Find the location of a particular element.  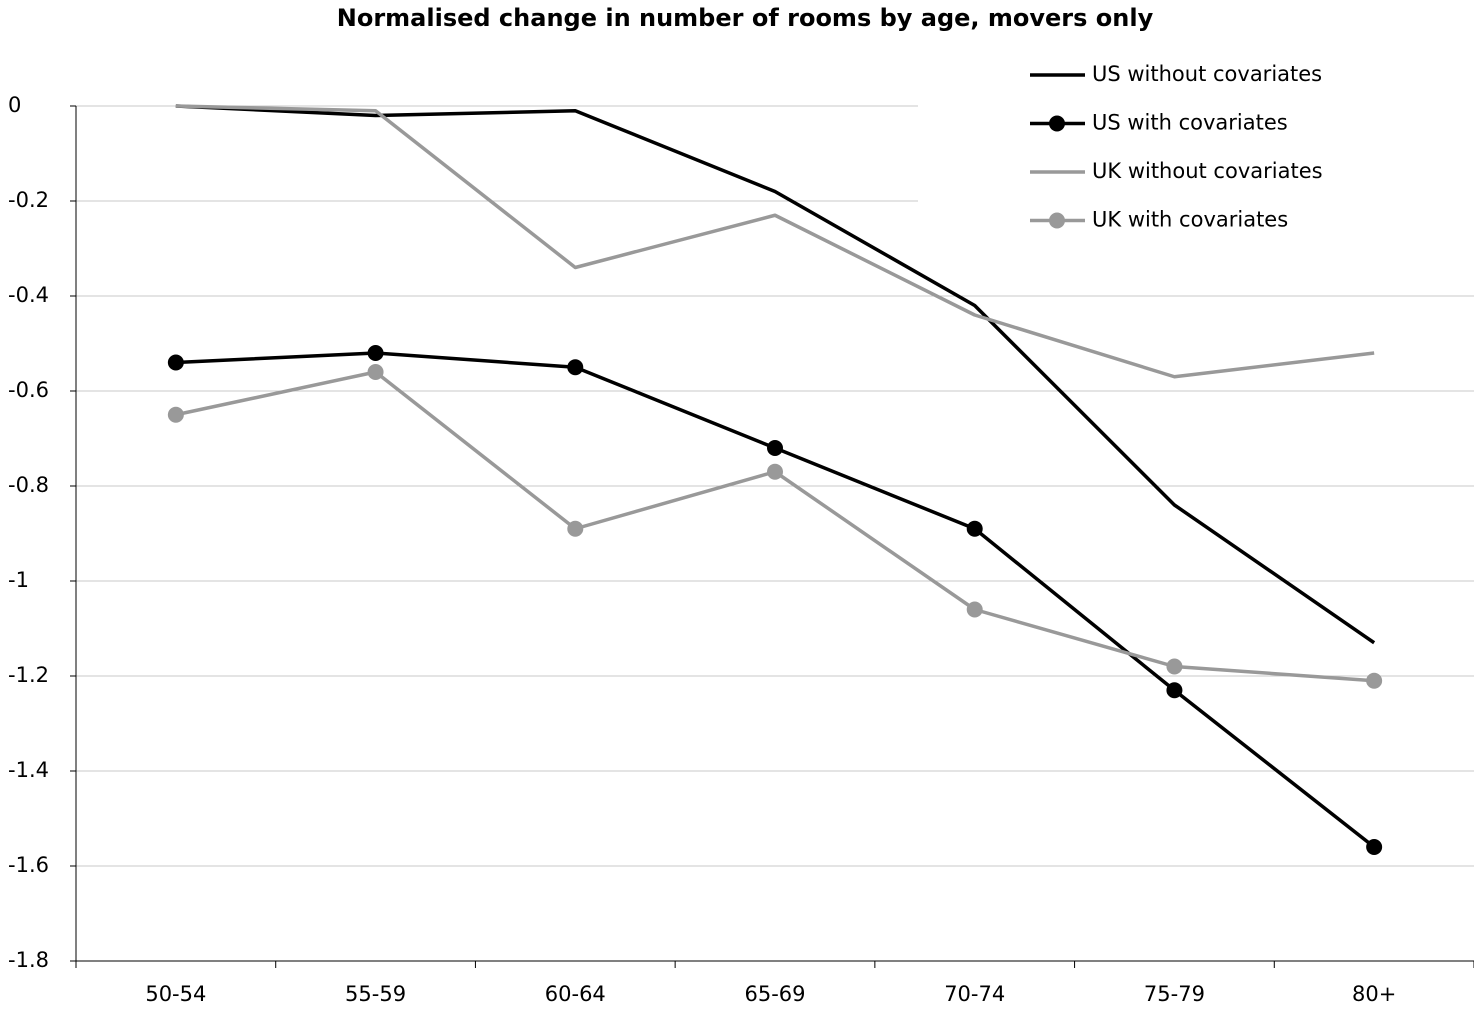

legend-label: US without covariates is located at coordinates (1207, 74).